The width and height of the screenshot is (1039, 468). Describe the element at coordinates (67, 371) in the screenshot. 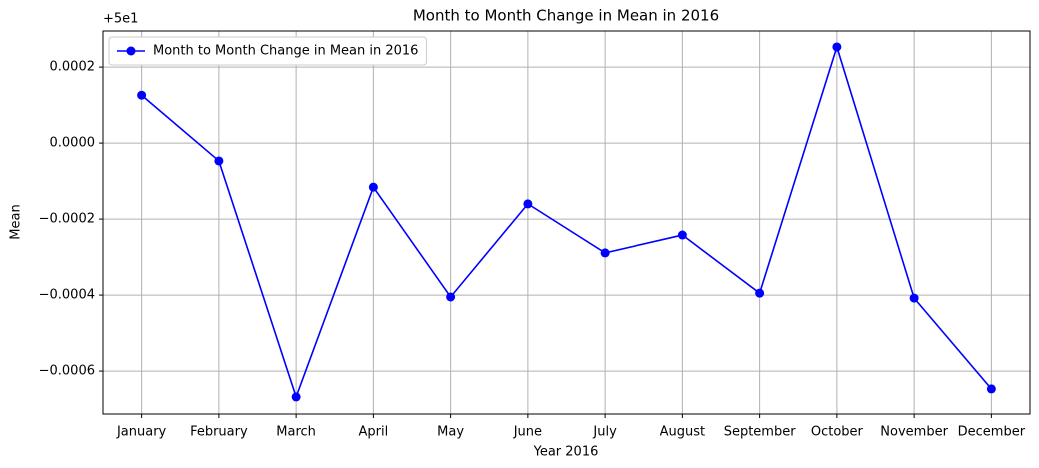

I see `y-tick-label: −0.0006` at that location.